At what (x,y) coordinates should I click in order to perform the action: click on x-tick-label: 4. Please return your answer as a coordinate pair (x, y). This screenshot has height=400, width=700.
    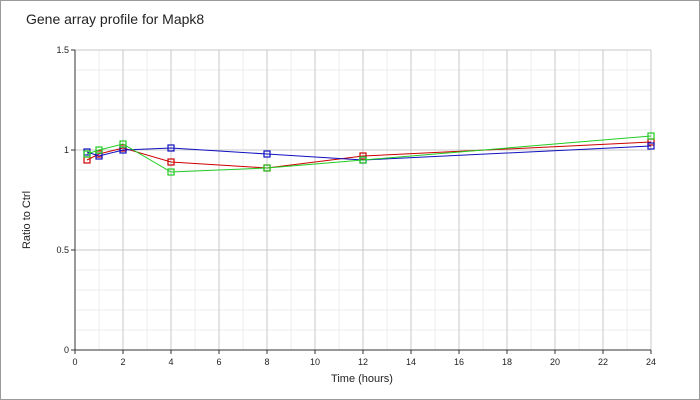
    Looking at the image, I should click on (170, 362).